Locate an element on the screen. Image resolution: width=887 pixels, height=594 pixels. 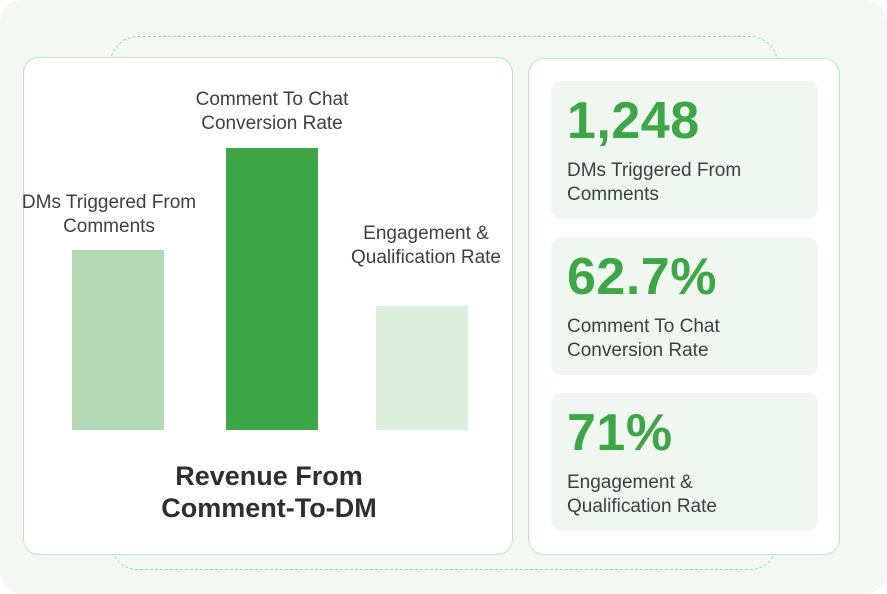
bar-label-engagement: Engagement & Qualification Rate is located at coordinates (426, 245).